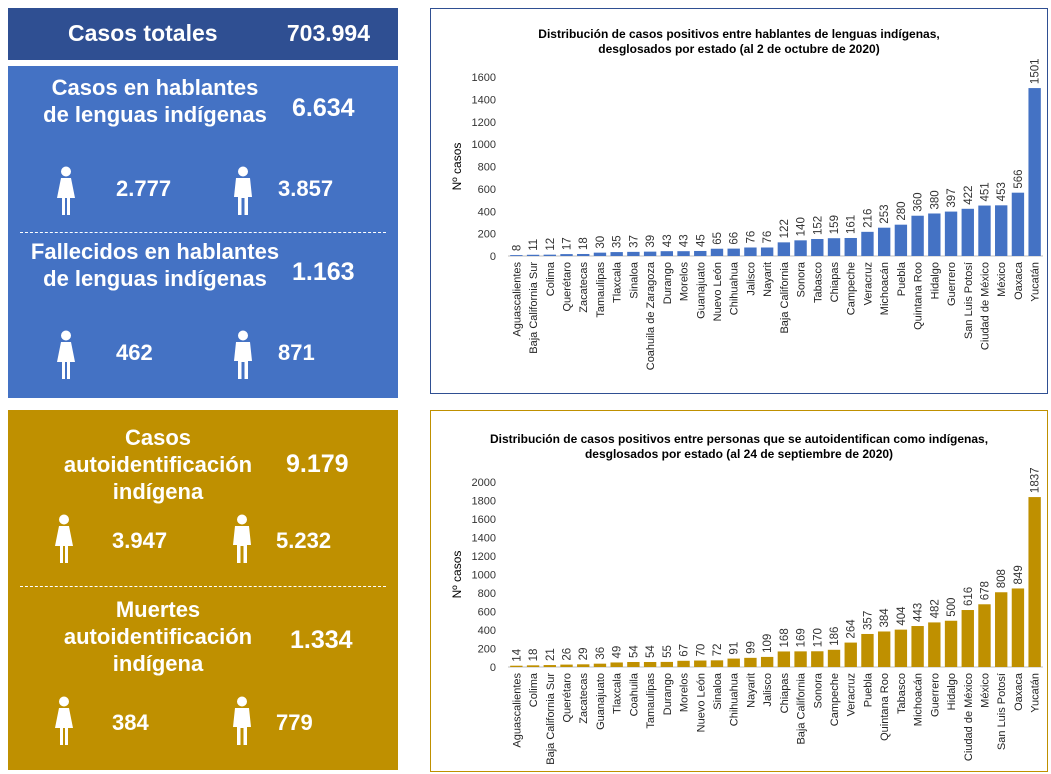 The height and width of the screenshot is (774, 1051). Describe the element at coordinates (835, 224) in the screenshot. I see `data-label: 159` at that location.